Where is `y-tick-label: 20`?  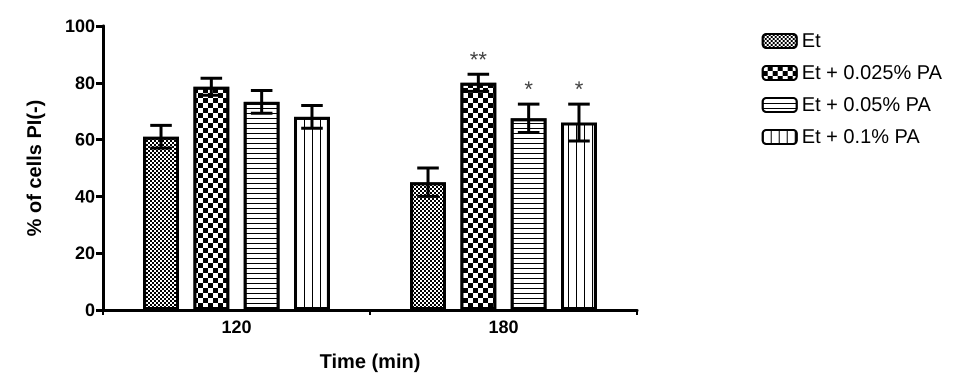
y-tick-label: 20 is located at coordinates (84, 253).